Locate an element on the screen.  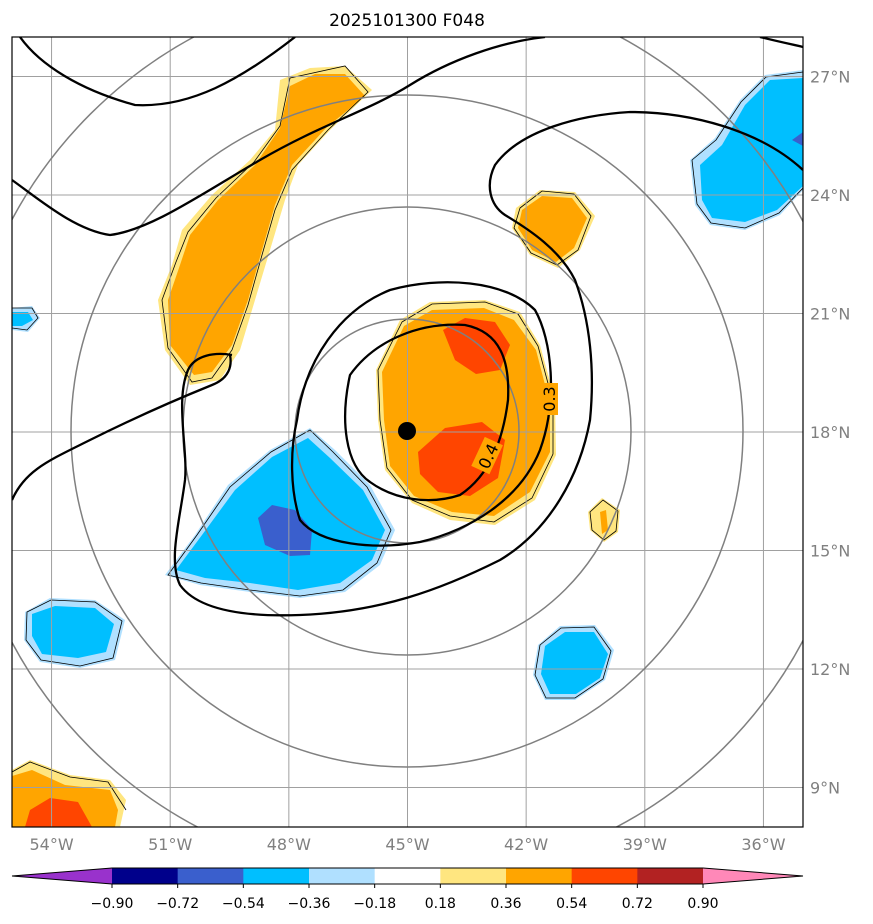
positive-anomaly-core-nw is located at coordinates (266, 224).